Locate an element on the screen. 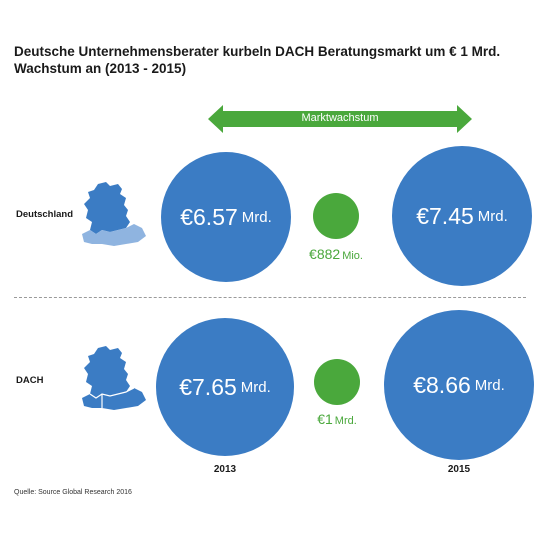 The height and width of the screenshot is (540, 540). growth-dot-dach is located at coordinates (337, 382).